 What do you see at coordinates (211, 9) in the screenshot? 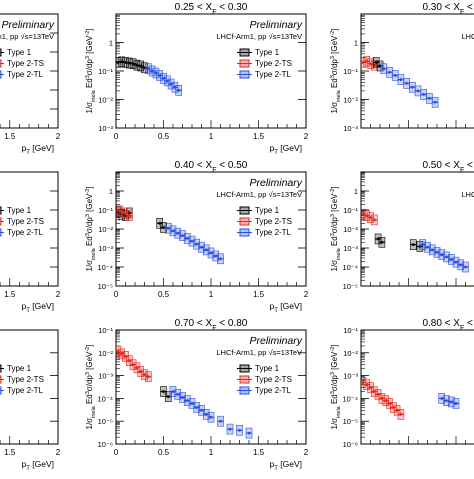
I see `panel-title: 0.25 < XF < 0.30` at bounding box center [211, 9].